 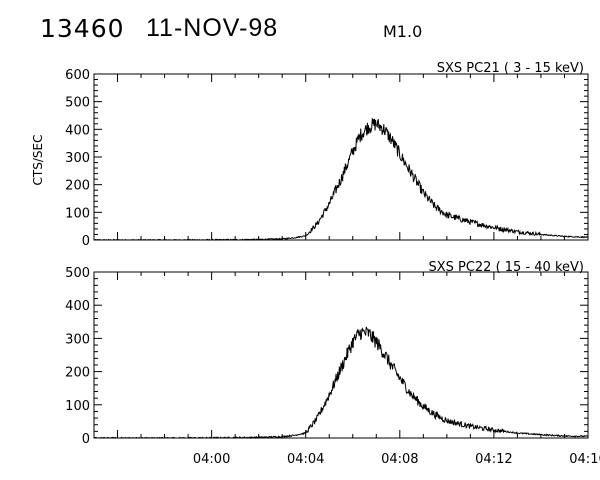 What do you see at coordinates (399, 459) in the screenshot?
I see `x-tick-label: 04:08` at bounding box center [399, 459].